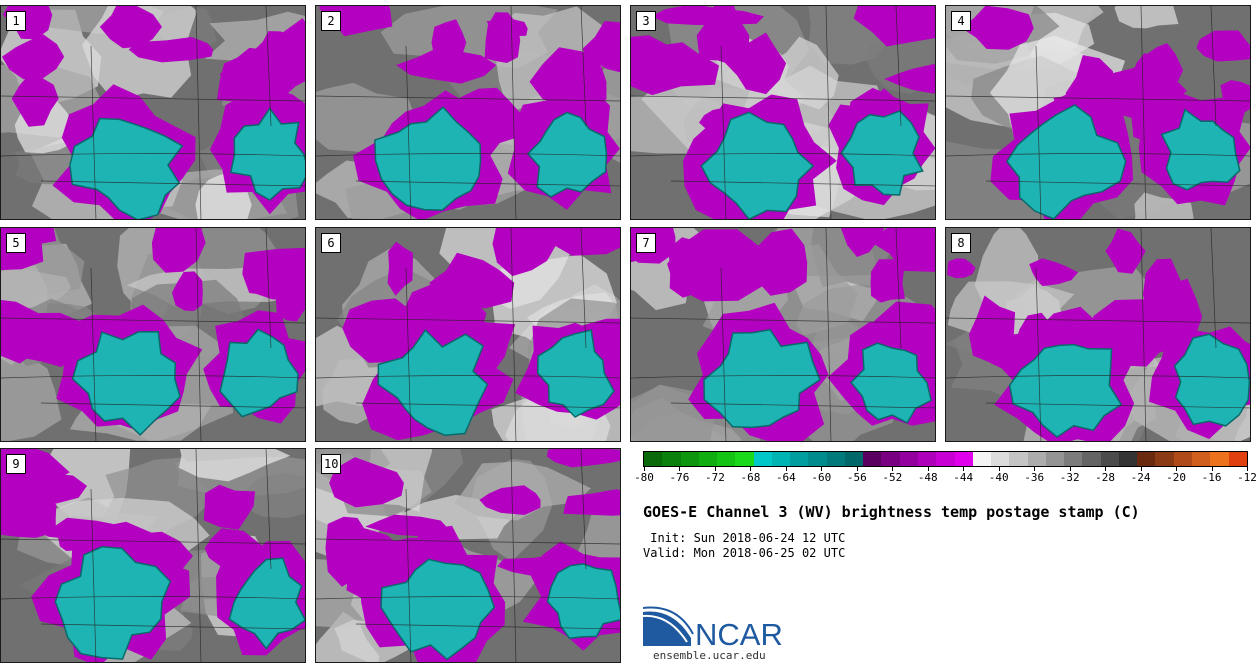  What do you see at coordinates (468, 555) in the screenshot?
I see `postage-stamp-map: 10` at bounding box center [468, 555].